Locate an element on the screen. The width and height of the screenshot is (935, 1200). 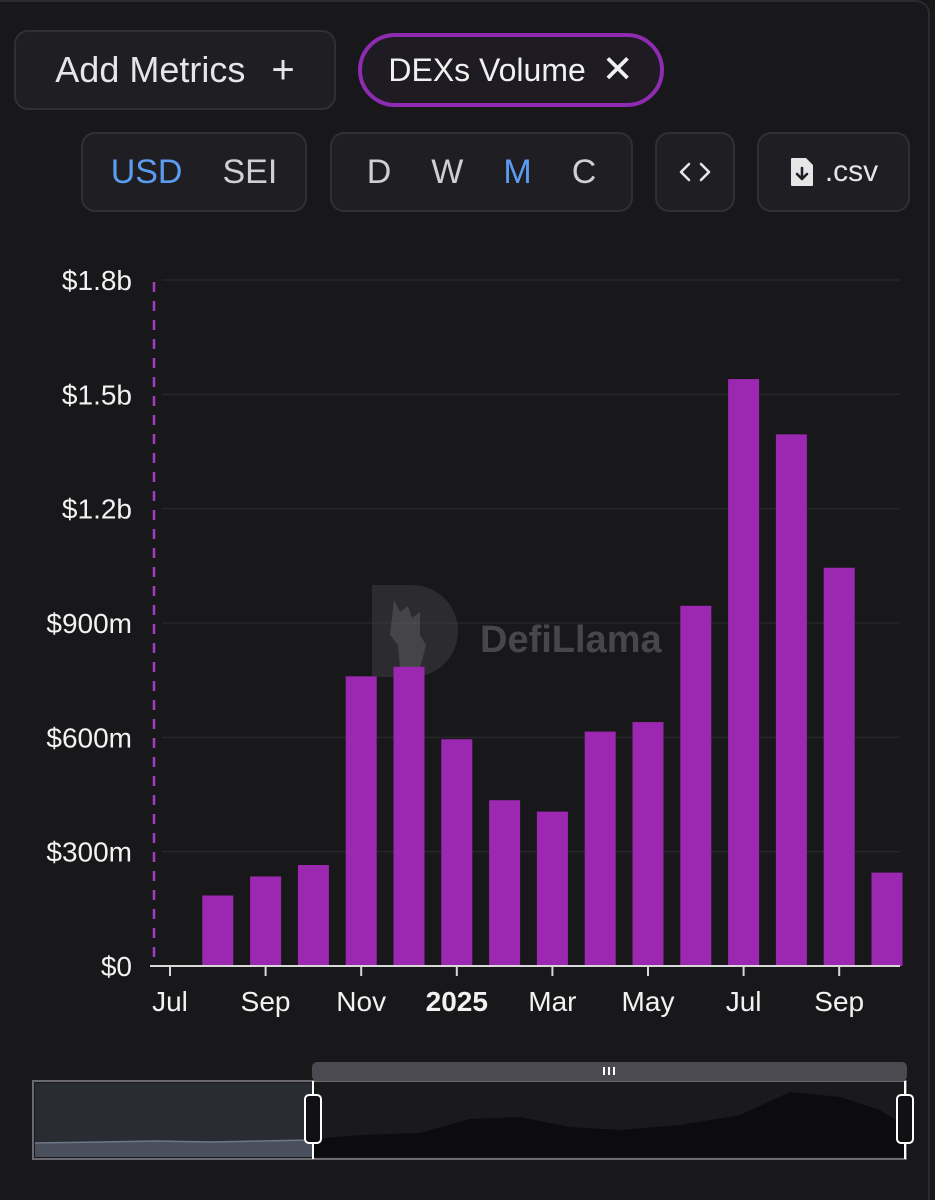
y-tick-label: $600m is located at coordinates (89, 737).